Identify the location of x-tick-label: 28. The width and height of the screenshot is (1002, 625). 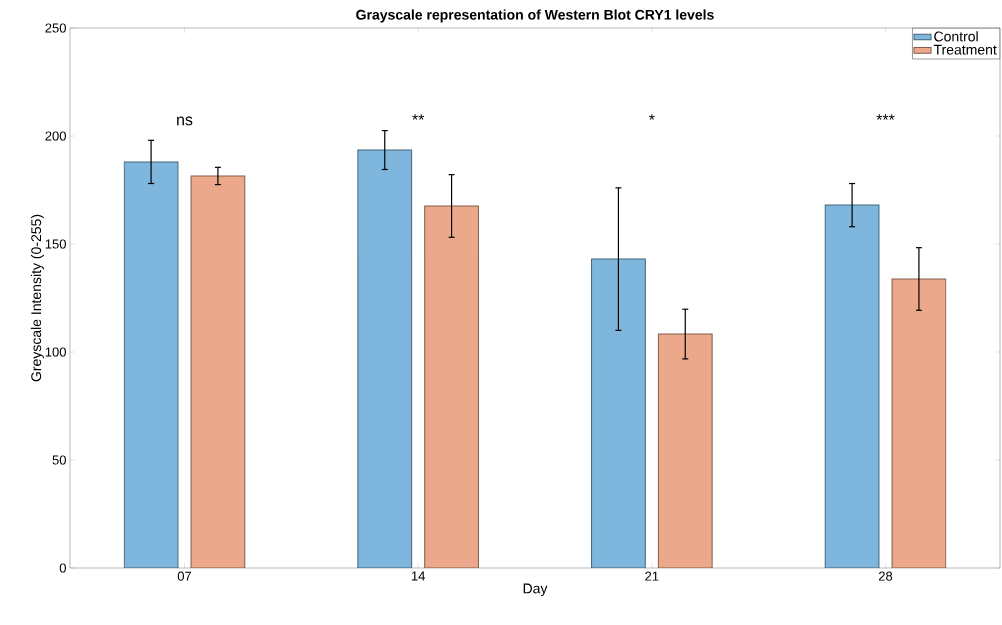
(885, 576).